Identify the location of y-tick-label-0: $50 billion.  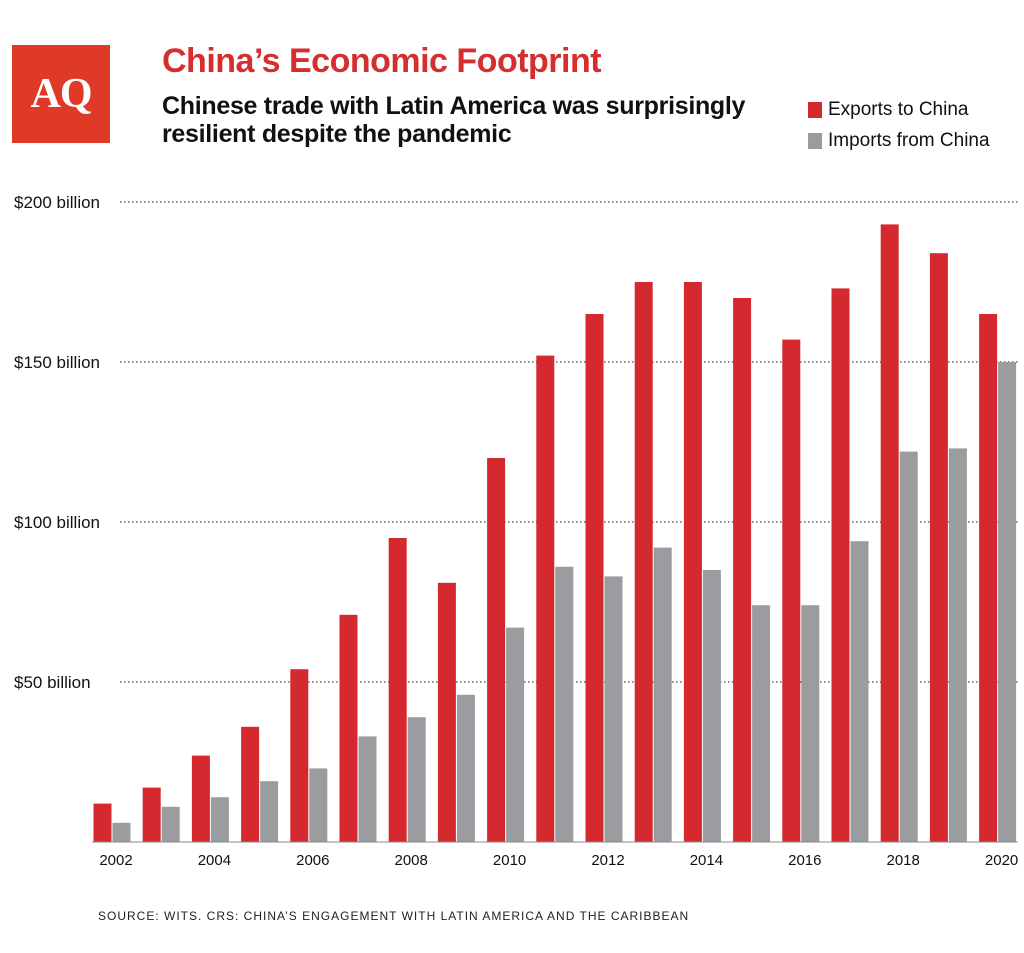
(52, 682).